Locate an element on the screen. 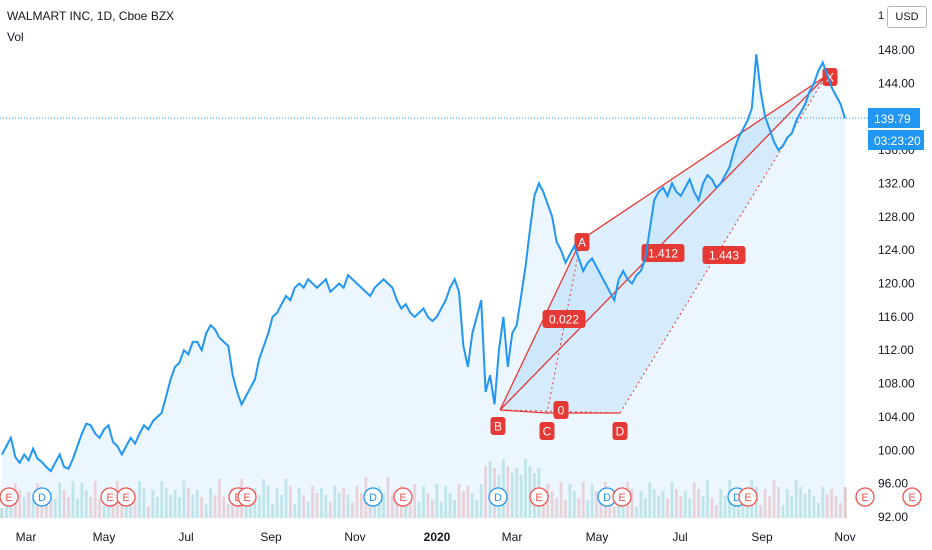 This screenshot has width=932, height=550. ratio-bc-label-box is located at coordinates (561, 410).